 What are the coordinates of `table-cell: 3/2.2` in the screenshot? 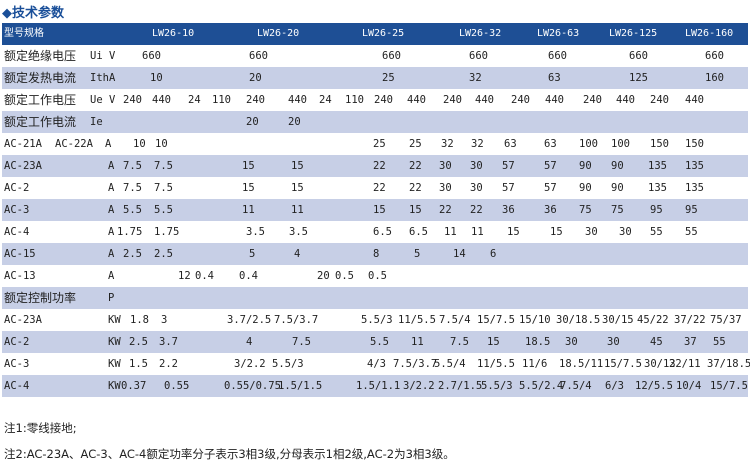 It's located at (250, 364).